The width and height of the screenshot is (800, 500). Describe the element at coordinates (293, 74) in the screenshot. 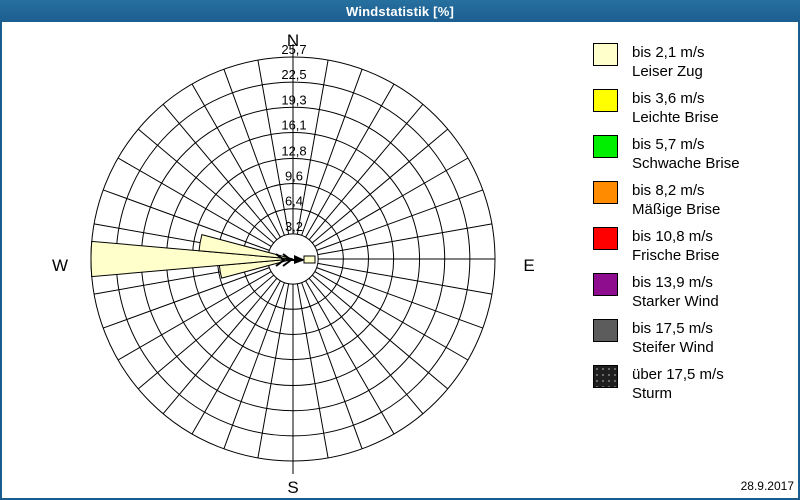

I see `radial-tick-label: 22,5` at that location.